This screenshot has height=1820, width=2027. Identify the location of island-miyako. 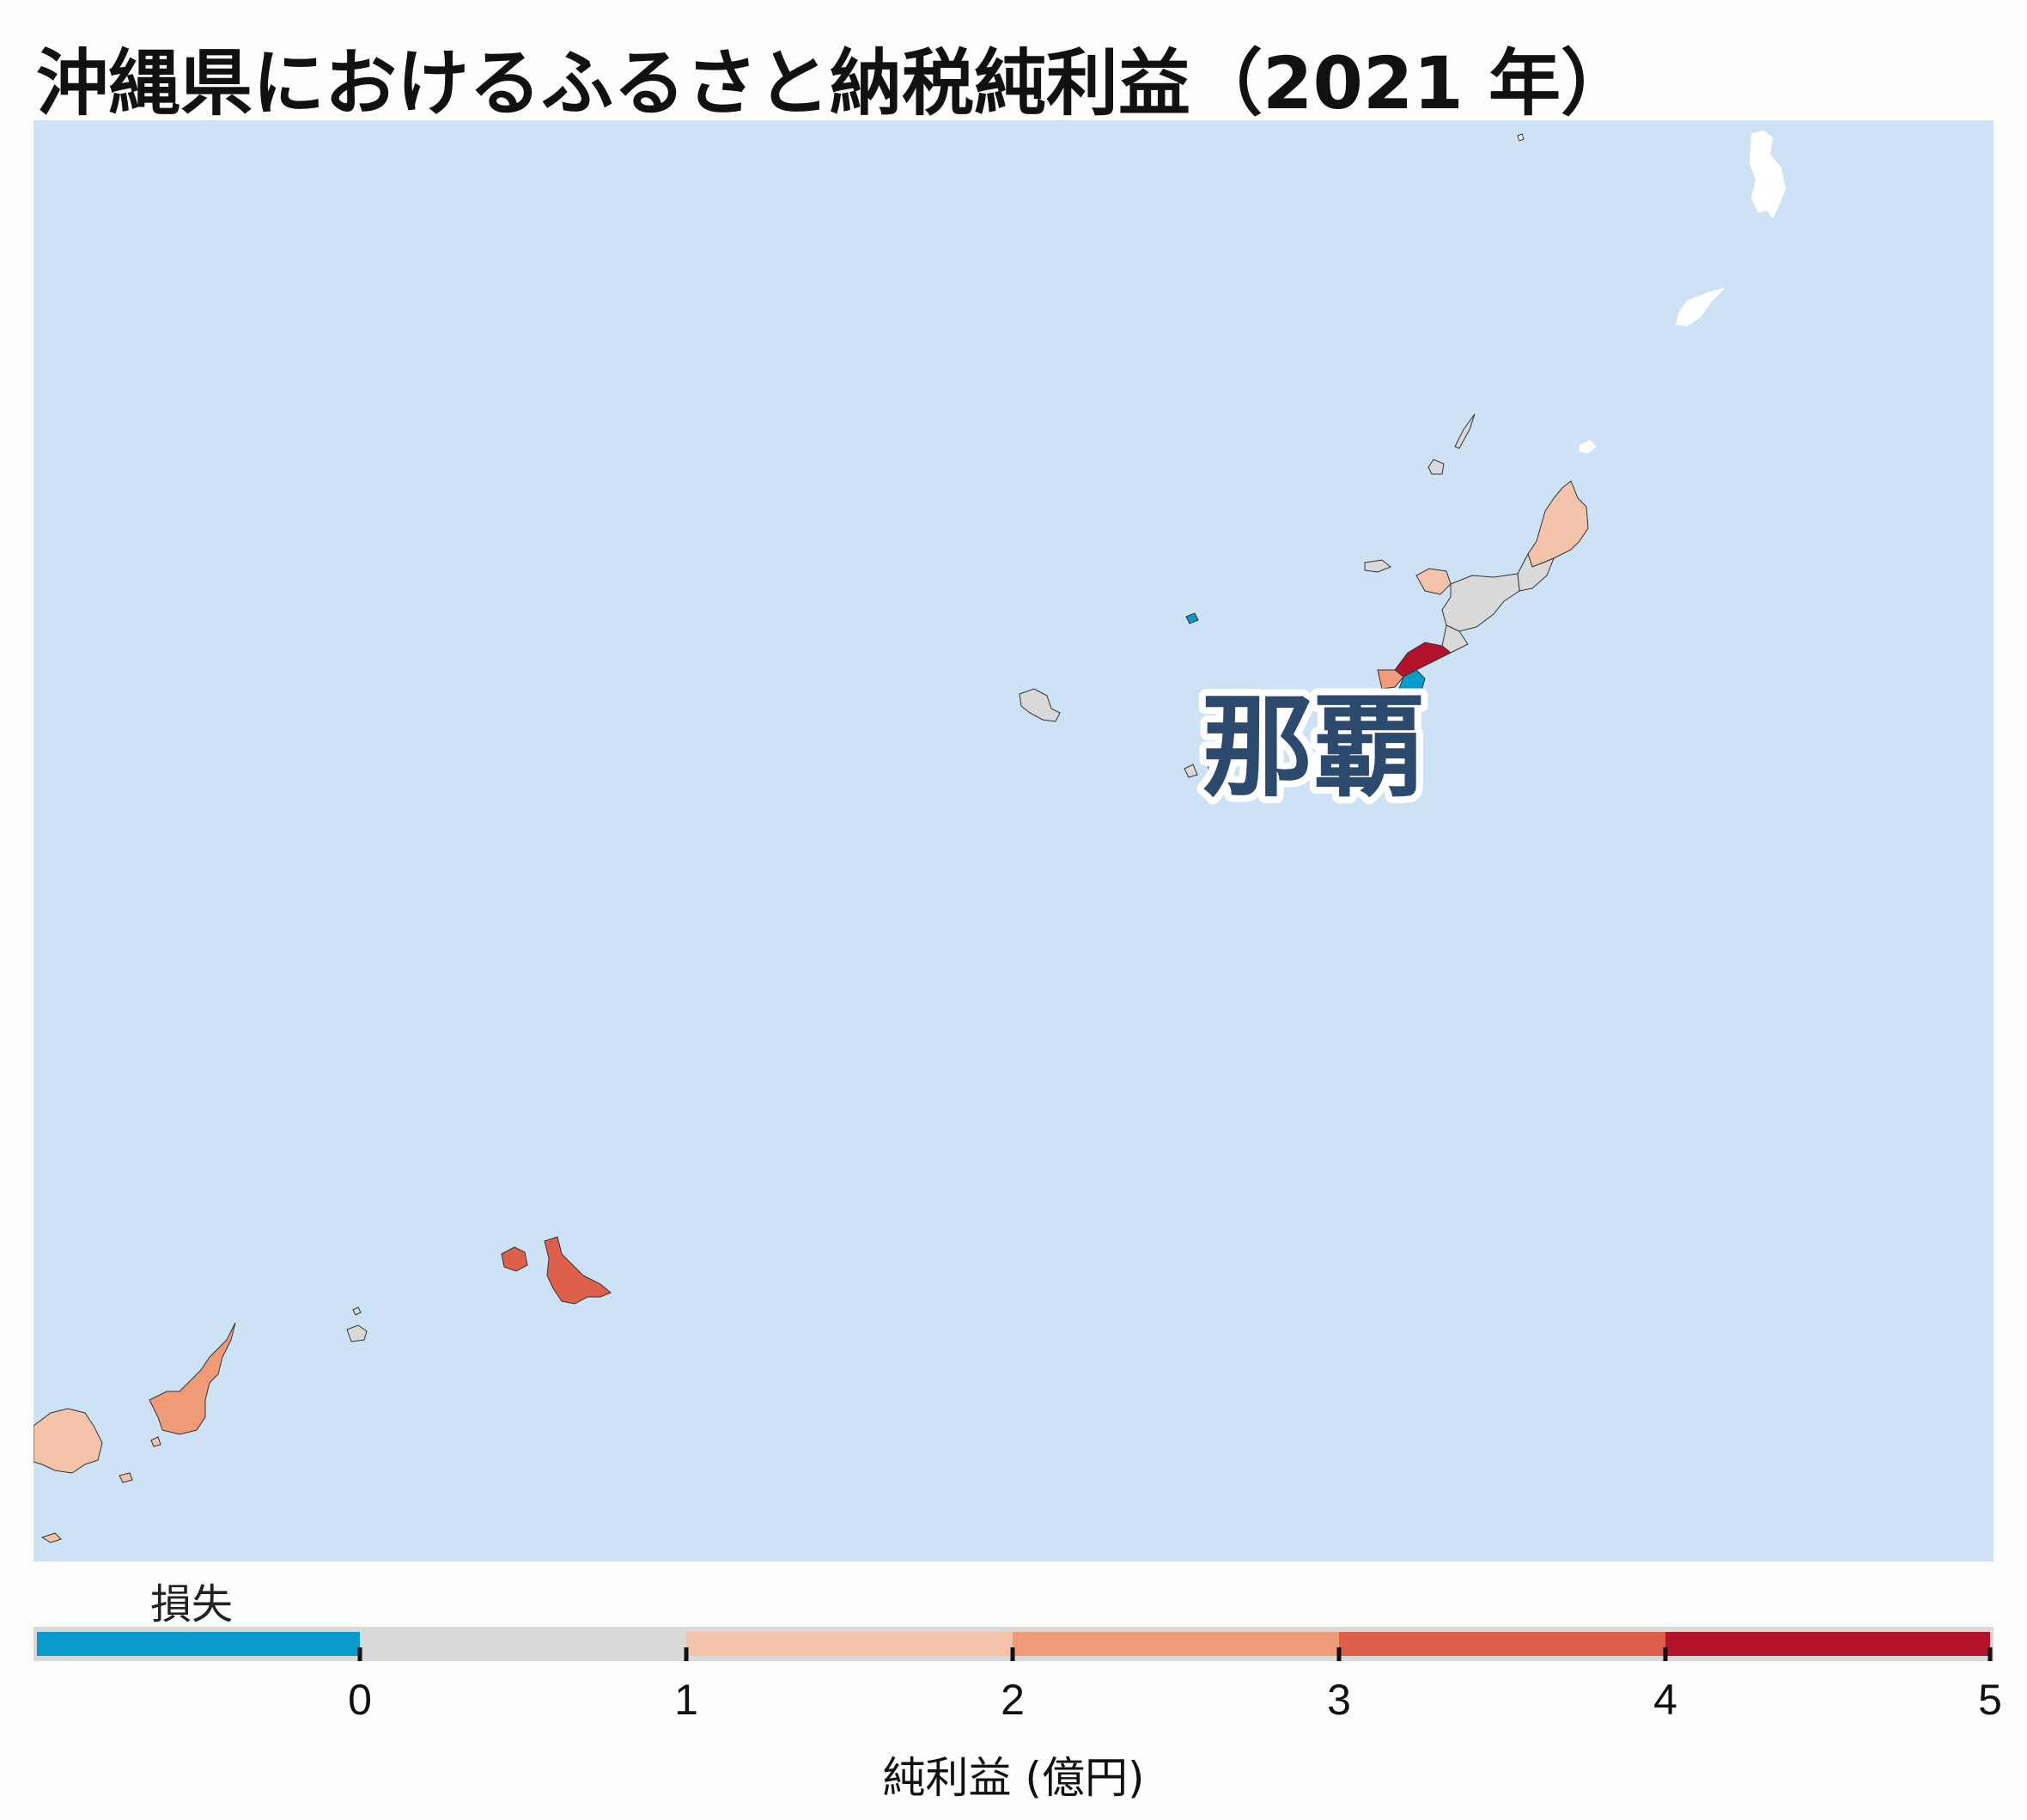
(578, 1271).